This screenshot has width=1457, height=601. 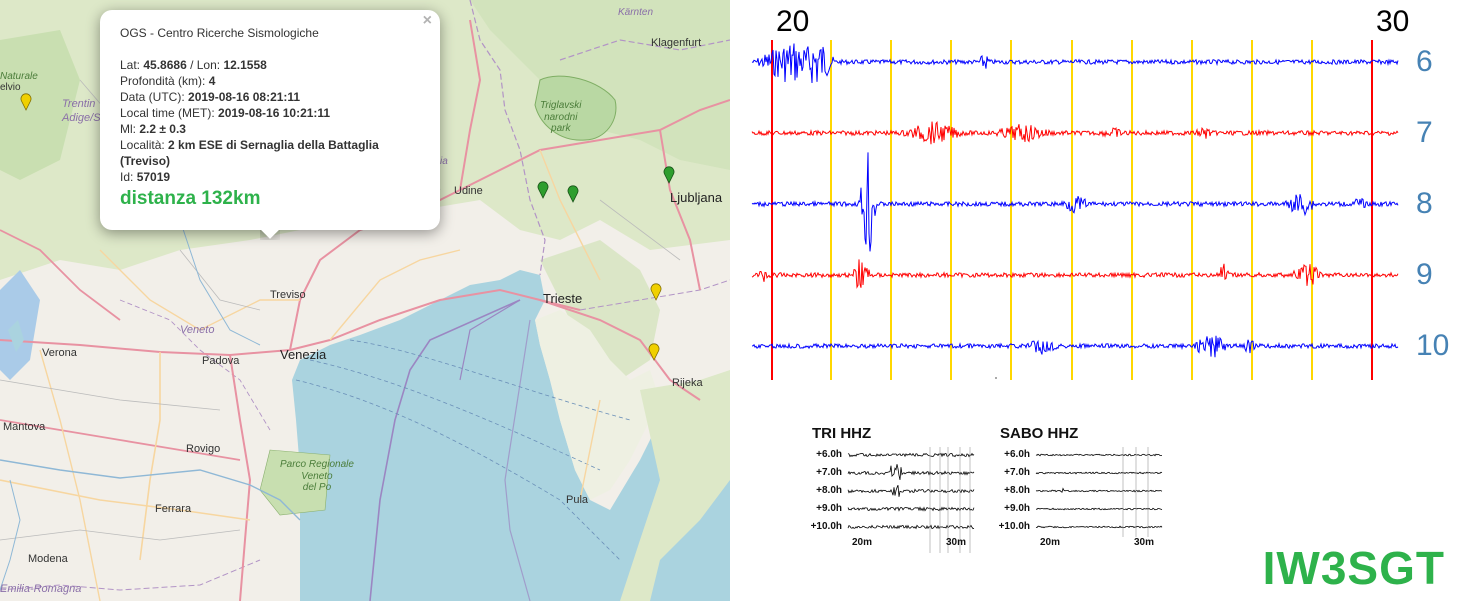 What do you see at coordinates (81, 111) in the screenshot?
I see `map-label-trentino: Trentin Adige/S` at bounding box center [81, 111].